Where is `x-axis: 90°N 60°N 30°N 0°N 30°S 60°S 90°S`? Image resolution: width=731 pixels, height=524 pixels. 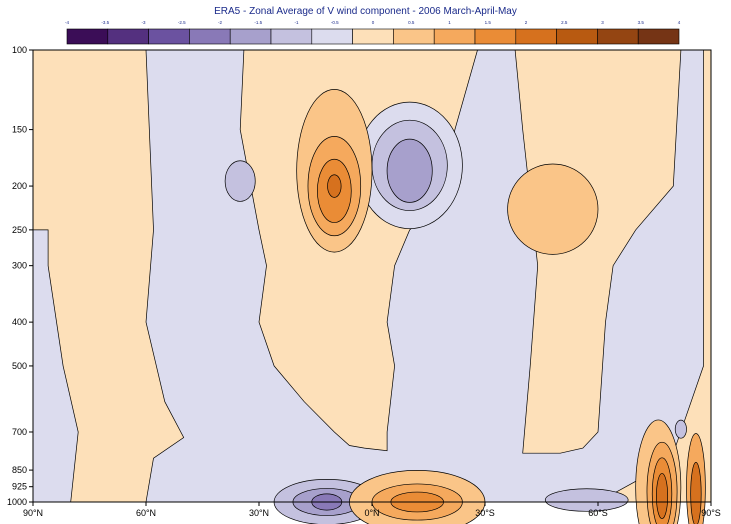 x-axis: 90°N 60°N 30°N 0°N 30°S 60°S 90°S is located at coordinates (372, 510).